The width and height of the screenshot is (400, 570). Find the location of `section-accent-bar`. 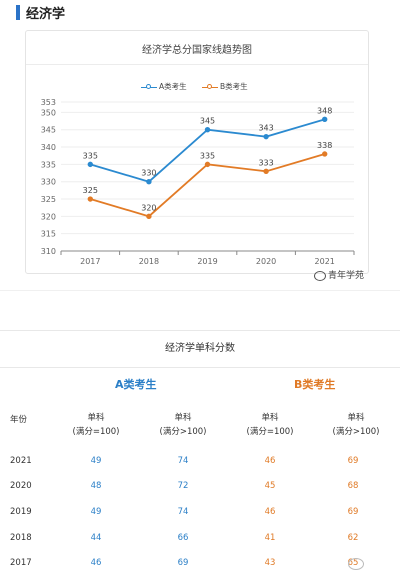

section-accent-bar is located at coordinates (18, 12).